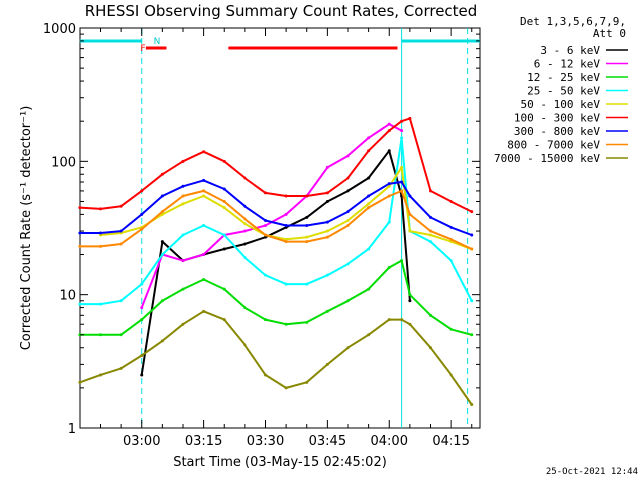  Describe the element at coordinates (279, 44) in the screenshot. I see `flag-bars` at that location.